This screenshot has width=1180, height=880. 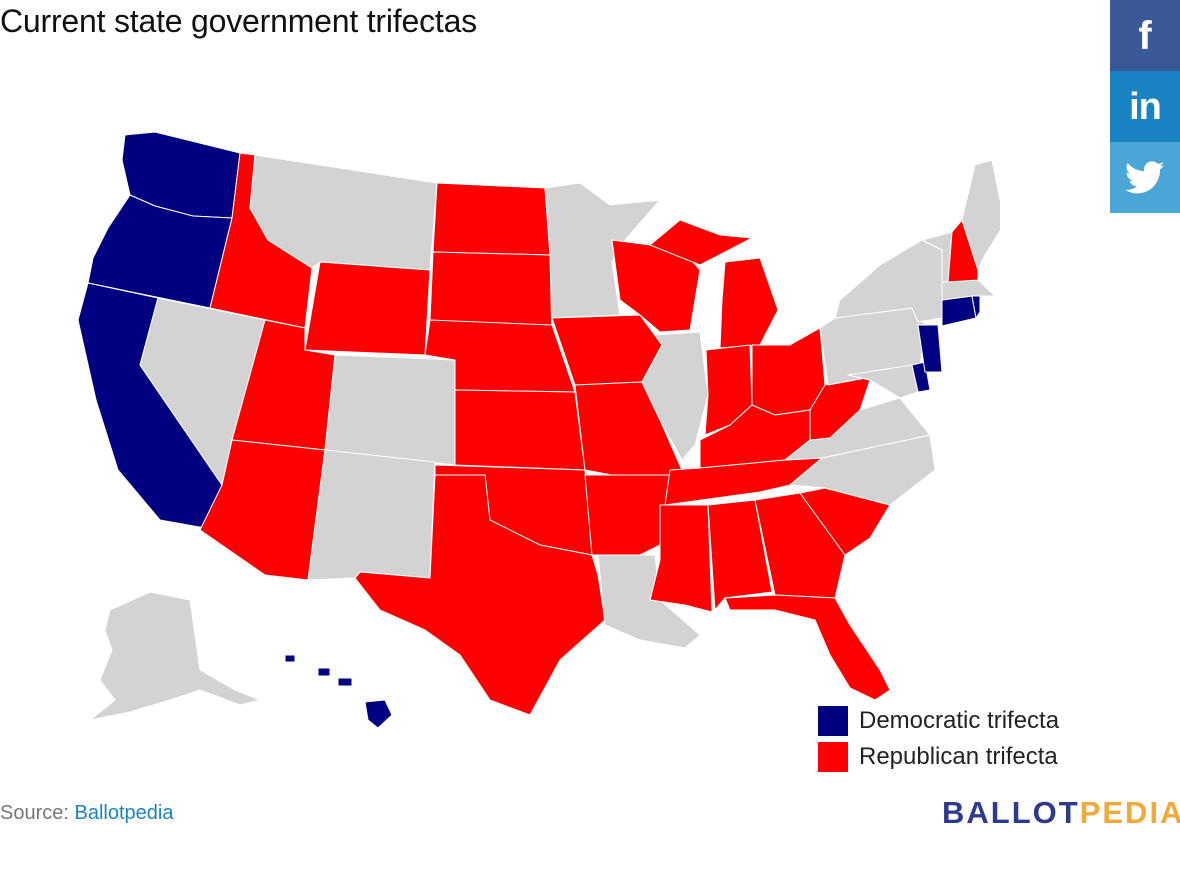 What do you see at coordinates (1129, 812) in the screenshot?
I see `logo-part-2: PEDIA` at bounding box center [1129, 812].